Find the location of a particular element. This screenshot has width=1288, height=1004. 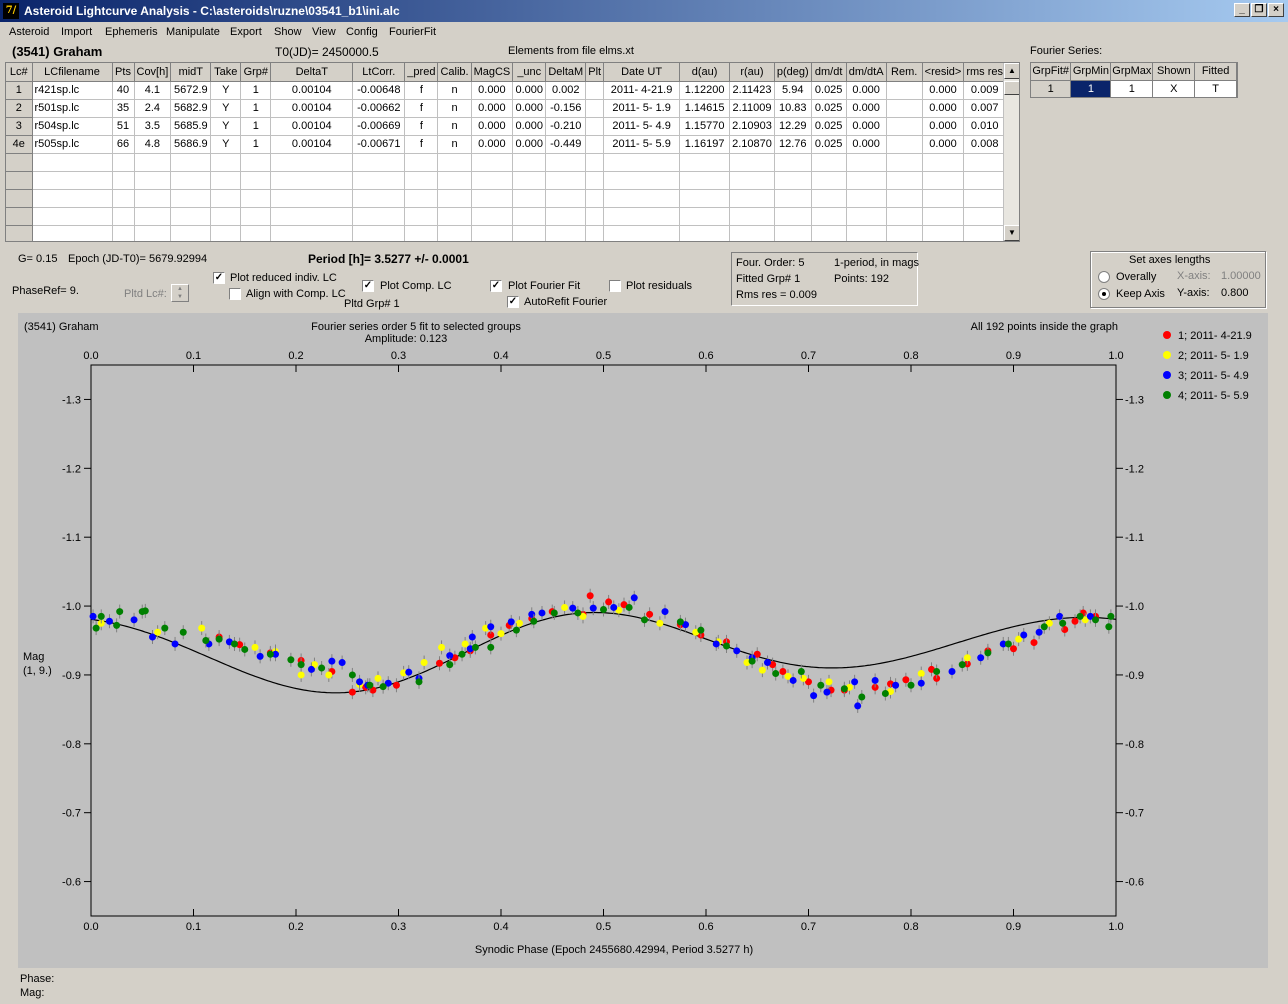

table-cell: 4.8 is located at coordinates (153, 144).